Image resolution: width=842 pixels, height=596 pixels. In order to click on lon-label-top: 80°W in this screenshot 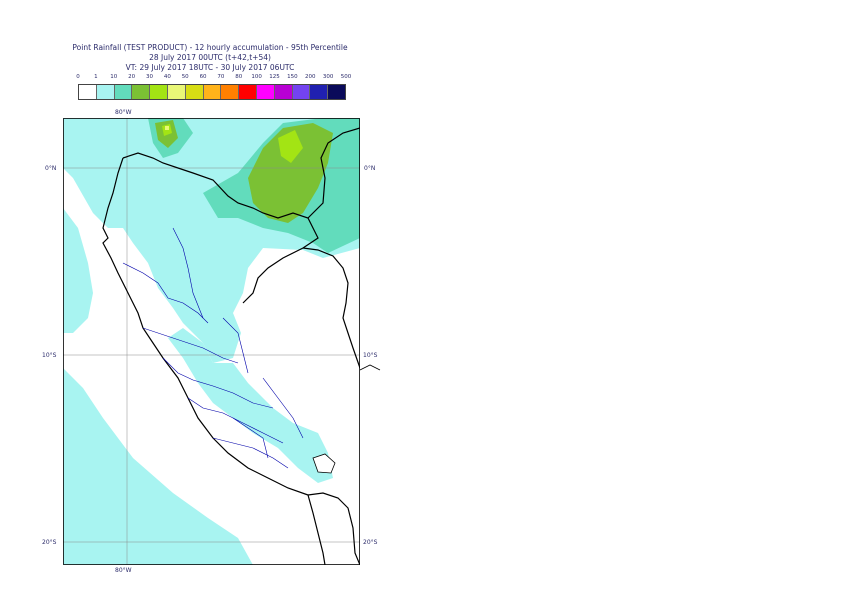, I will do `click(123, 112)`.